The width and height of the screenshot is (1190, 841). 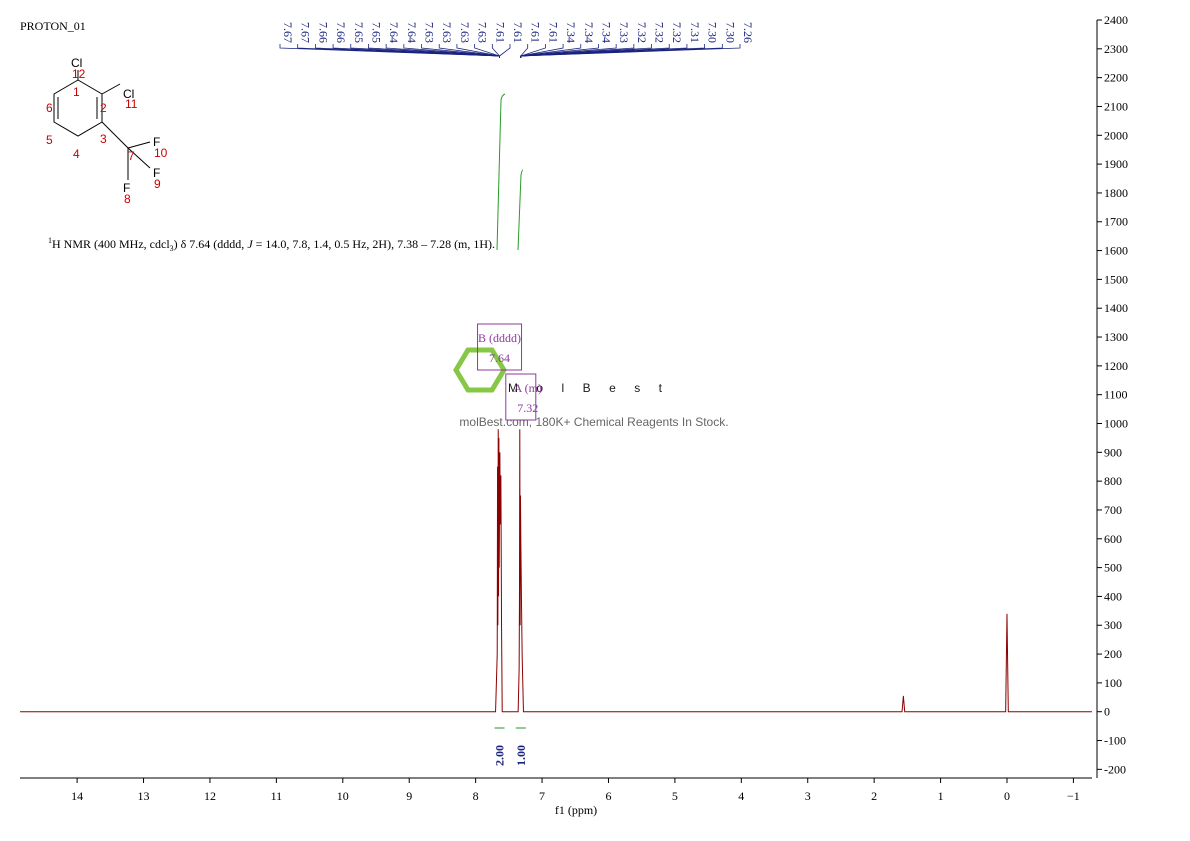 What do you see at coordinates (111, 244) in the screenshot?
I see `text: H NMR (400 MHz, cdcl` at bounding box center [111, 244].